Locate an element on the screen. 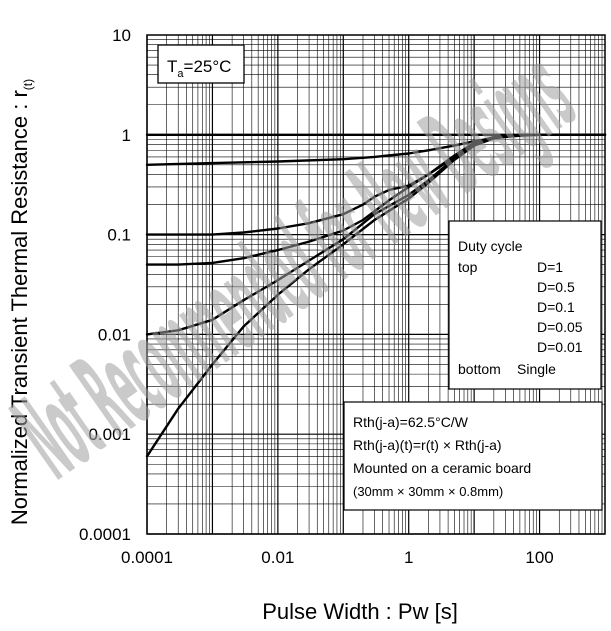  legend-title: Duty cycle is located at coordinates (490, 246).